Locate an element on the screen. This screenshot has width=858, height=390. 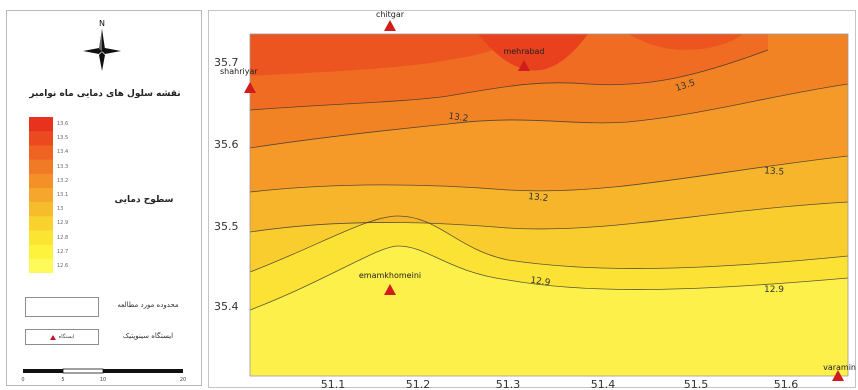
color-ramp-label: 13.3 is located at coordinates (63, 166).